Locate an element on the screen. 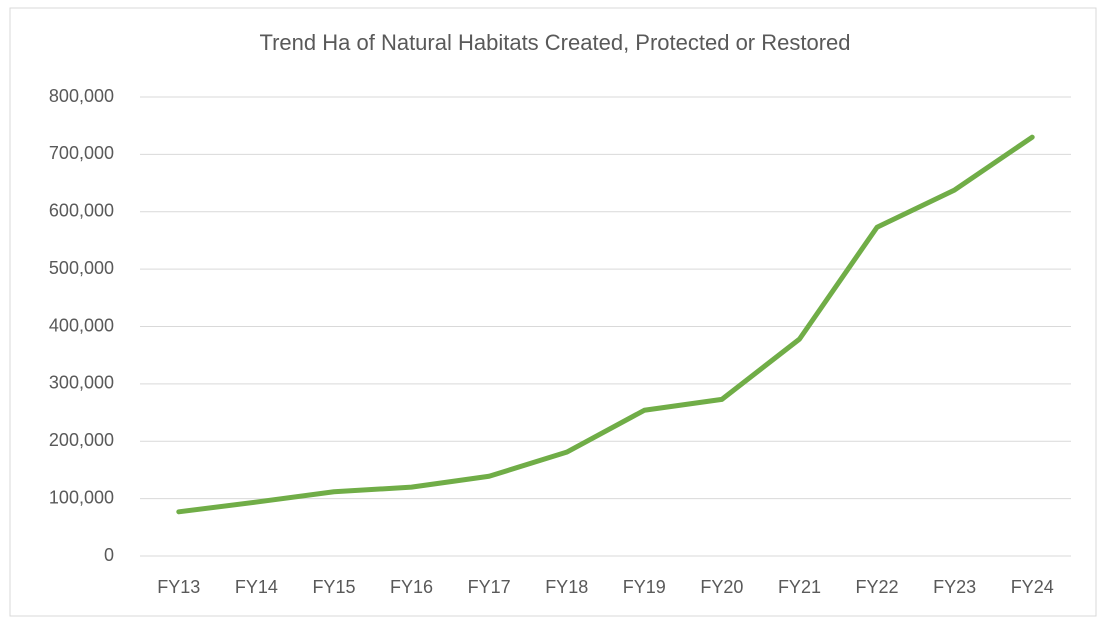 The width and height of the screenshot is (1099, 620). x-tick-label: FY17 is located at coordinates (489, 587).